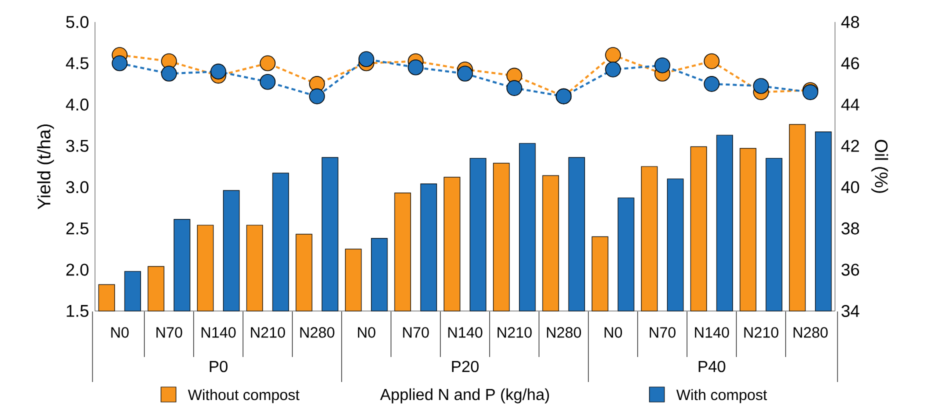 The height and width of the screenshot is (405, 938). Describe the element at coordinates (77, 22) in the screenshot. I see `y-tick-label: 5.0` at that location.